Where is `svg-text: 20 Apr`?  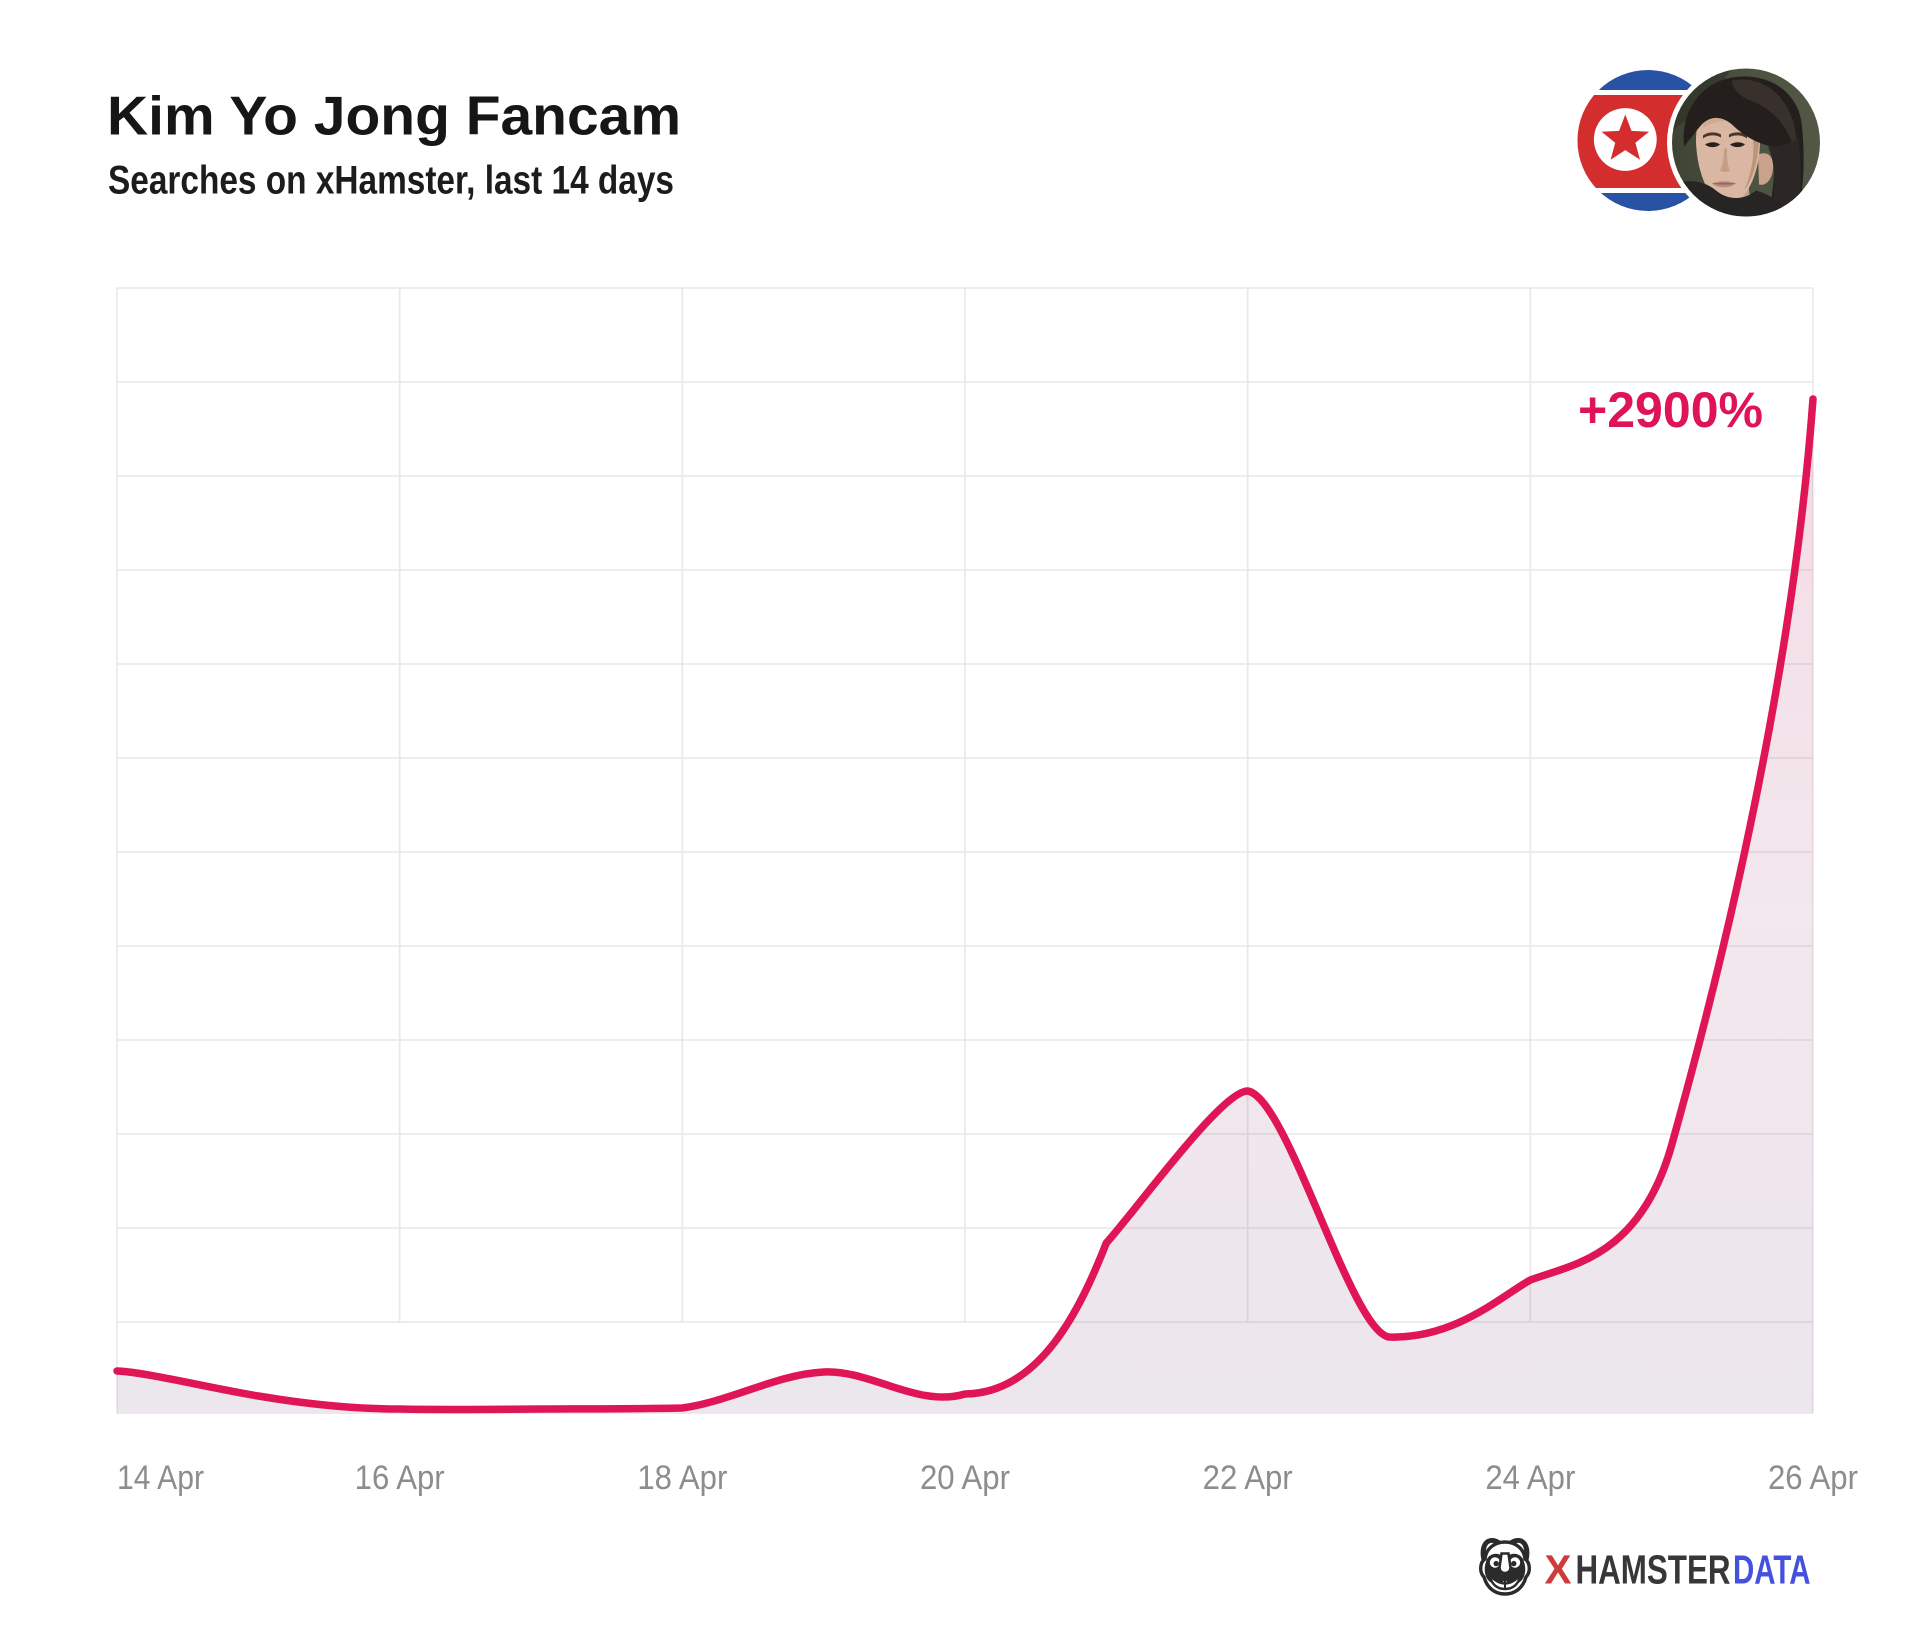
svg-text: 20 Apr is located at coordinates (965, 1478).